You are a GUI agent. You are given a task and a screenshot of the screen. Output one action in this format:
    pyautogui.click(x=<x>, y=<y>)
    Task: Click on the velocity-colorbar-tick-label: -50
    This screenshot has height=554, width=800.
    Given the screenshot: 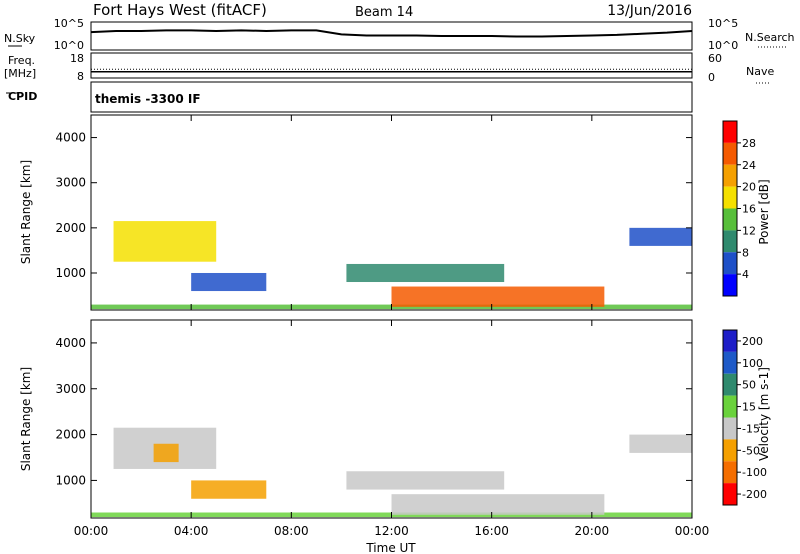 What is the action you would take?
    pyautogui.click(x=751, y=450)
    